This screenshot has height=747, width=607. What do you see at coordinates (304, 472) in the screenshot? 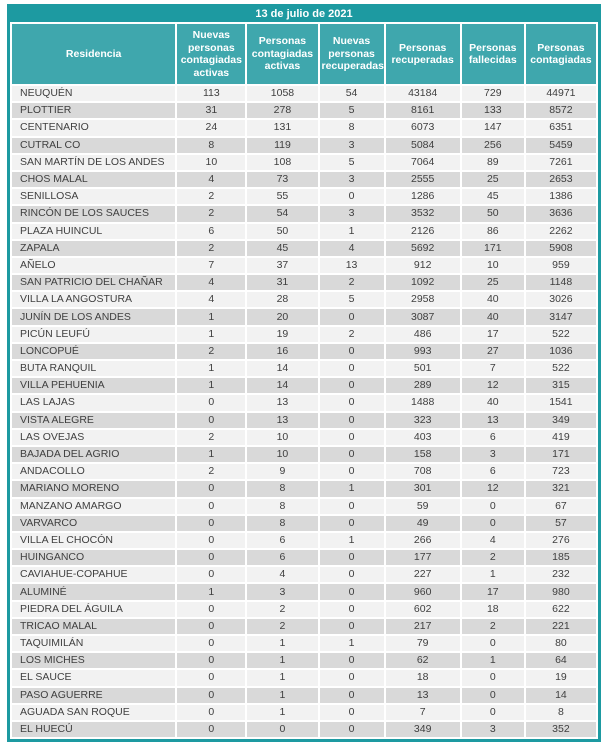
I see `table-row: ANDACOLLO 2 9 0 708 6 723` at bounding box center [304, 472].